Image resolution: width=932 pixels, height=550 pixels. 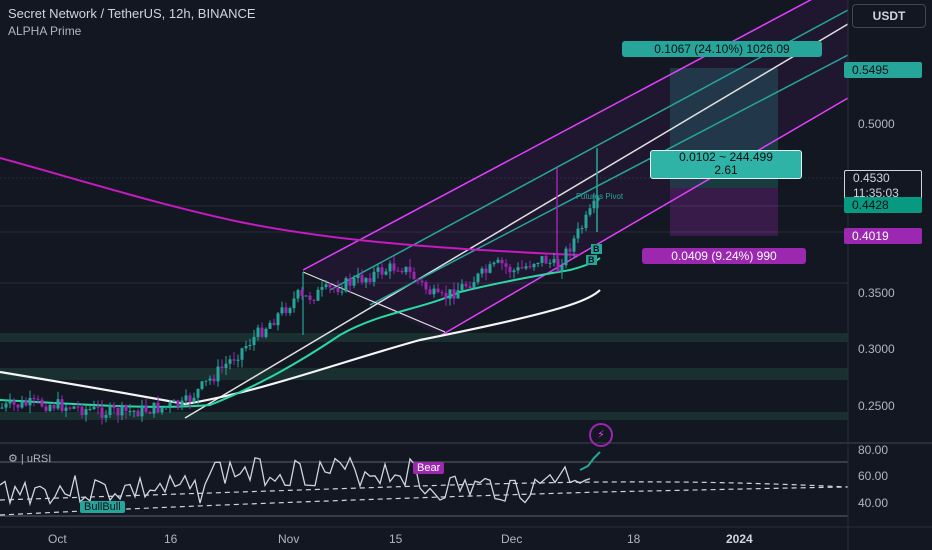 I want to click on bull-signal-label: BullBull, so click(x=102, y=507).